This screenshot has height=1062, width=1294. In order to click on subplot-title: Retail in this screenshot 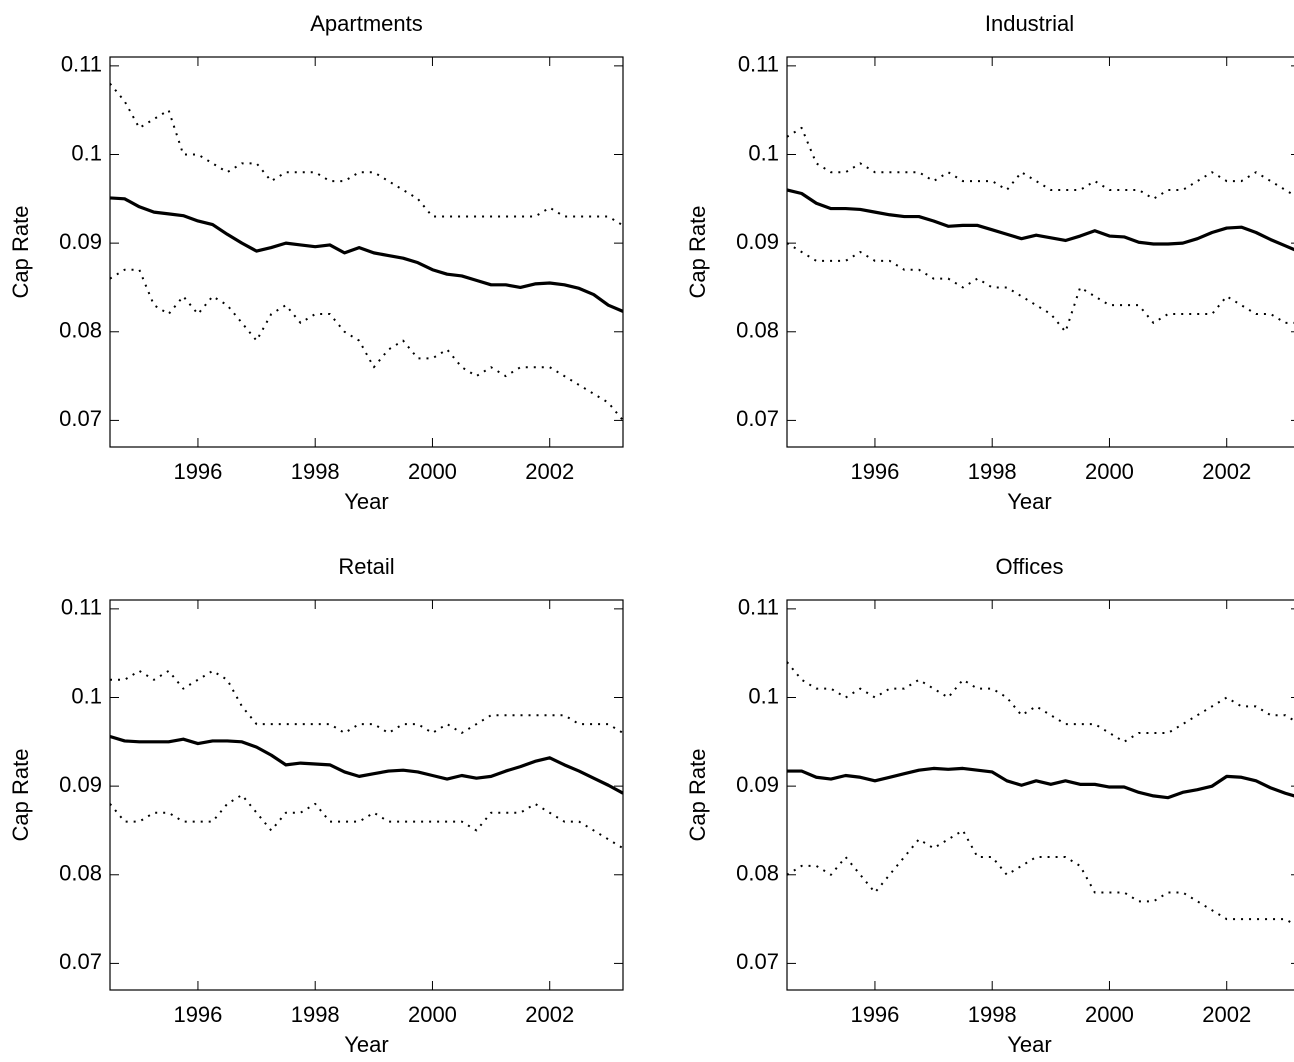, I will do `click(366, 566)`.